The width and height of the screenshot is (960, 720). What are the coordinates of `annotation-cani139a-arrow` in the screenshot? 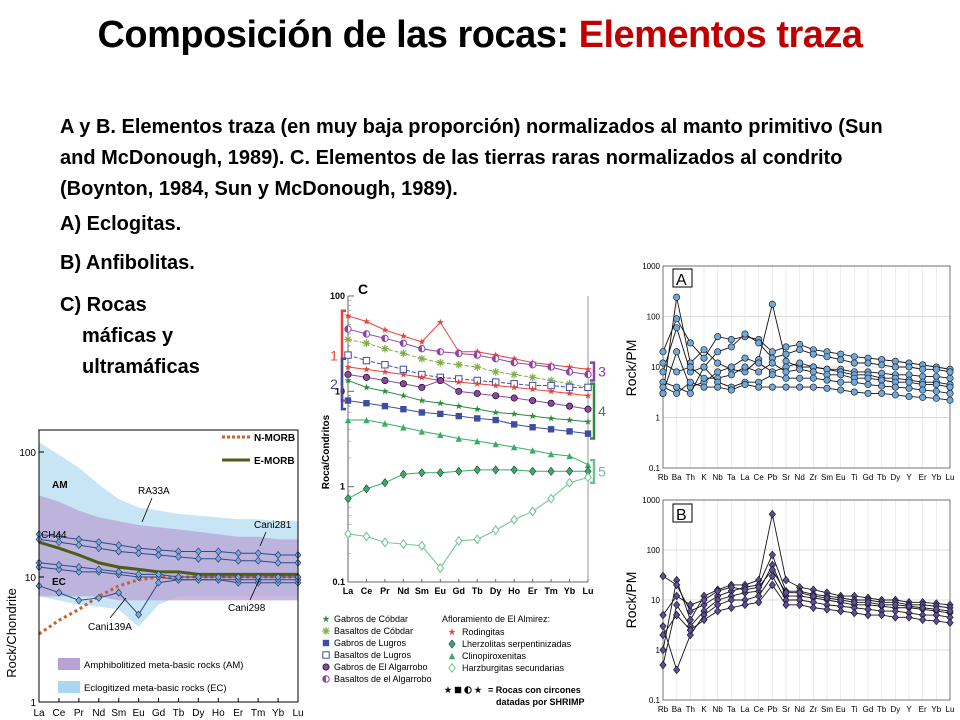 It's located at (118, 608).